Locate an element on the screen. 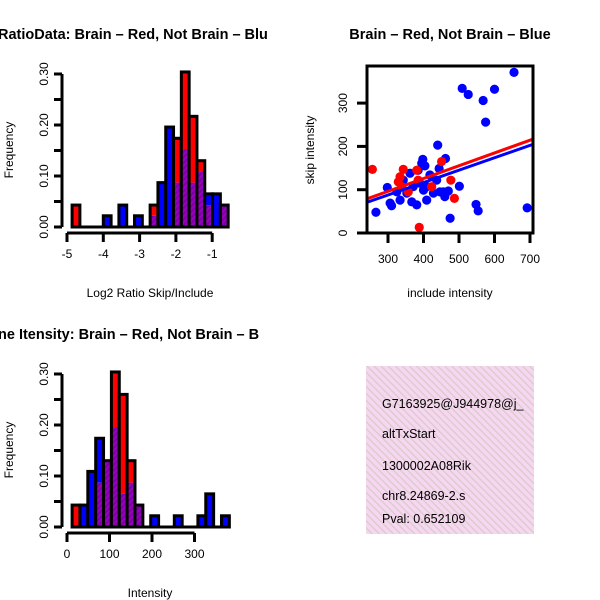 This screenshot has height=600, width=600. info-line-type: altTxStart is located at coordinates (409, 434).